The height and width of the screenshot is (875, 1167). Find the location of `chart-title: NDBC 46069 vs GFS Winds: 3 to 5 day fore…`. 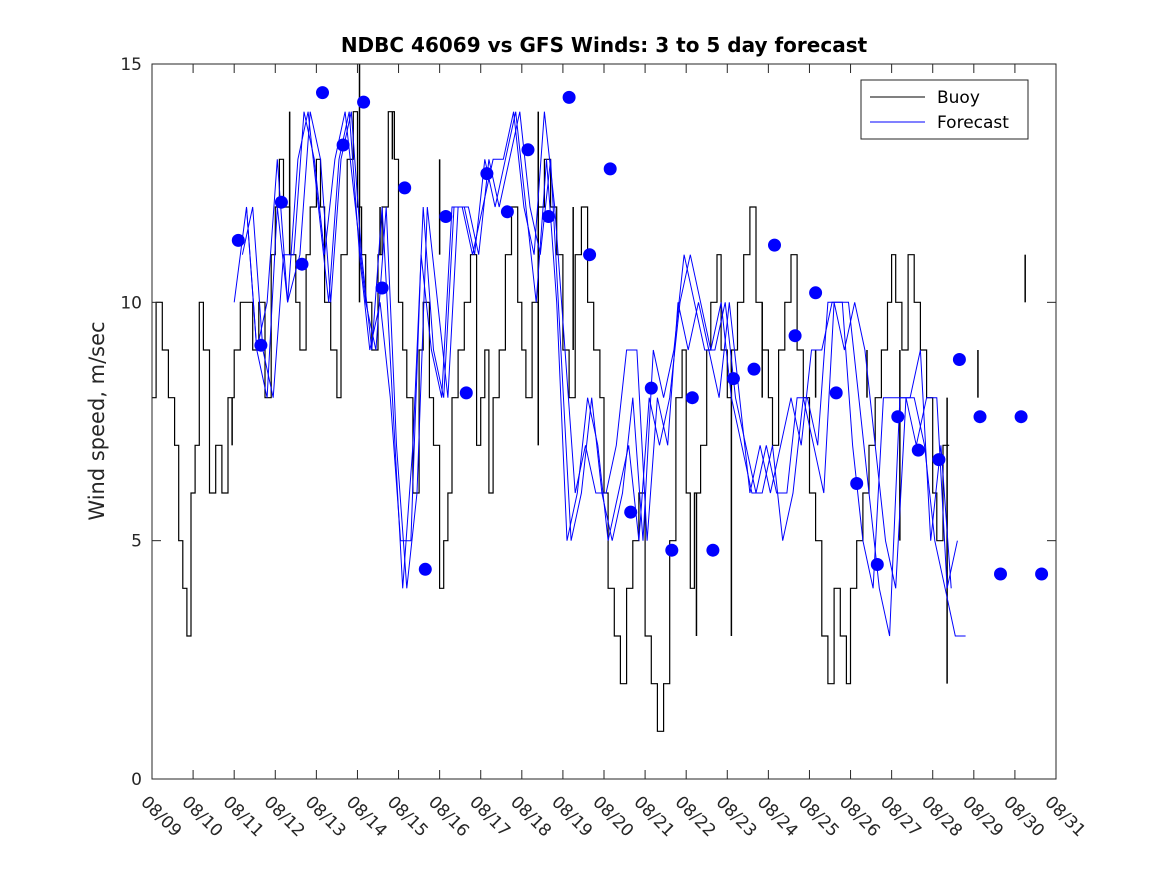

chart-title: NDBC 46069 vs GFS Winds: 3 to 5 day fore… is located at coordinates (604, 45).